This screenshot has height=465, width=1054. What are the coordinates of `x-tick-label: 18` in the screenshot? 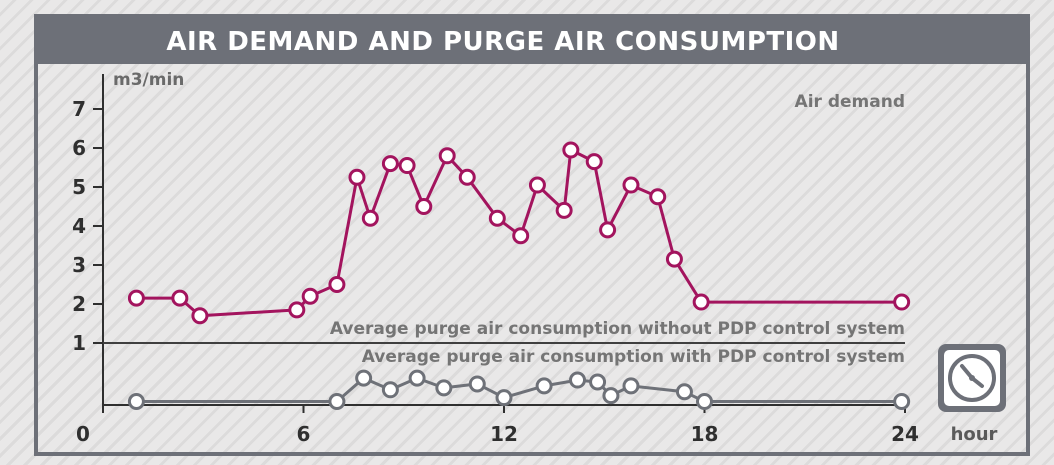 It's located at (705, 434).